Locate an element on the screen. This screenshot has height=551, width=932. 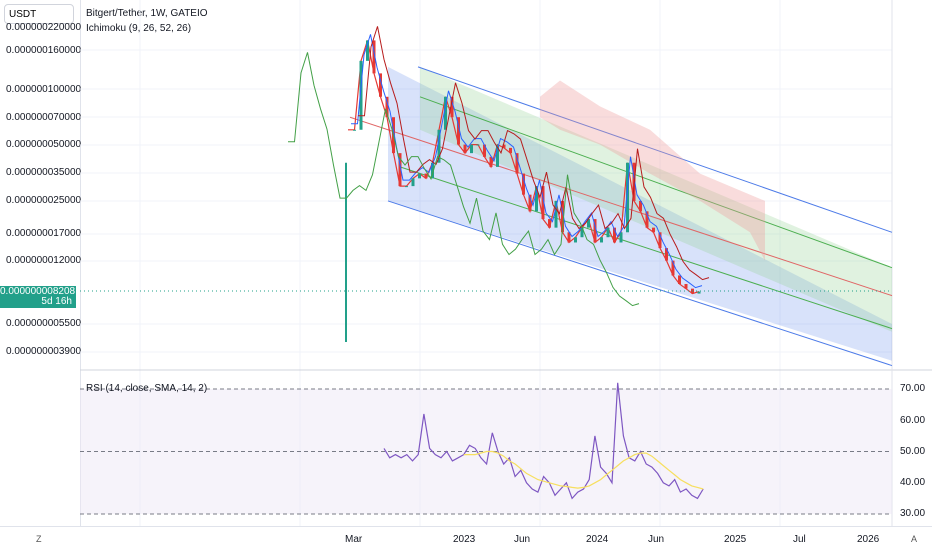
time-axis is located at coordinates (466, 538).